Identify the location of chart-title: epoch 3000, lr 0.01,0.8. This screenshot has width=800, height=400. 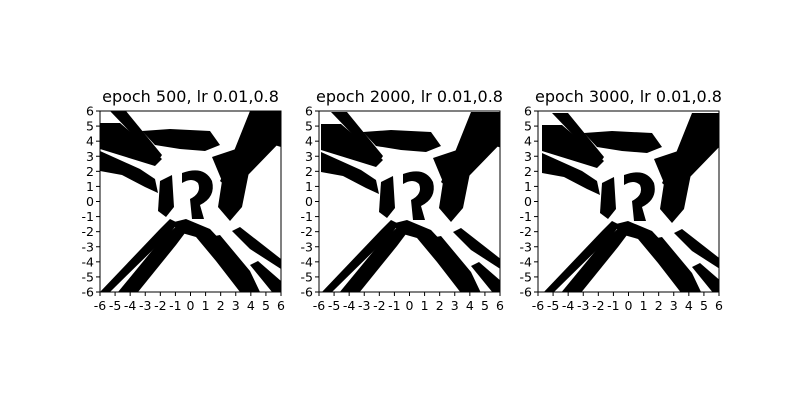
(628, 96).